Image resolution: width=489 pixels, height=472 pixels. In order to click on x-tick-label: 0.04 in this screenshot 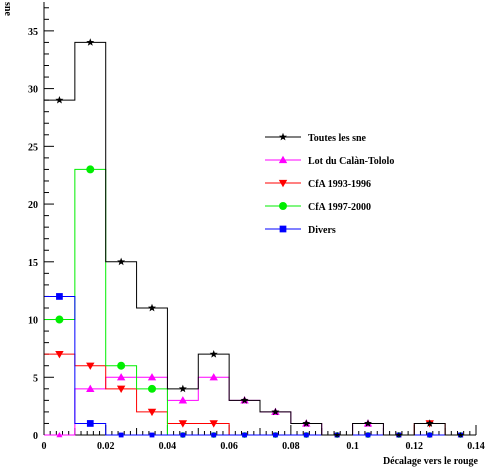, I will do `click(168, 446)`.